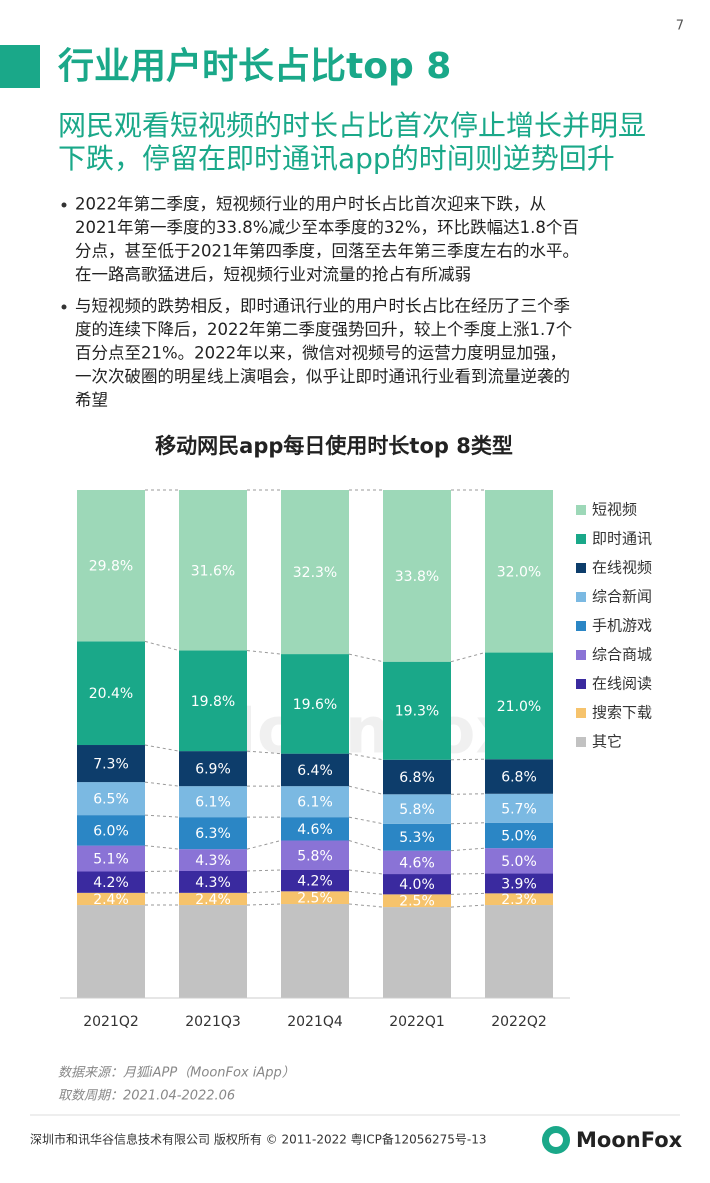 This screenshot has width=710, height=1183. I want to click on bullet-text: 2021年第一季度的33.8%减少至本季度的32%，环比跌幅达1.8个百, so click(327, 227).